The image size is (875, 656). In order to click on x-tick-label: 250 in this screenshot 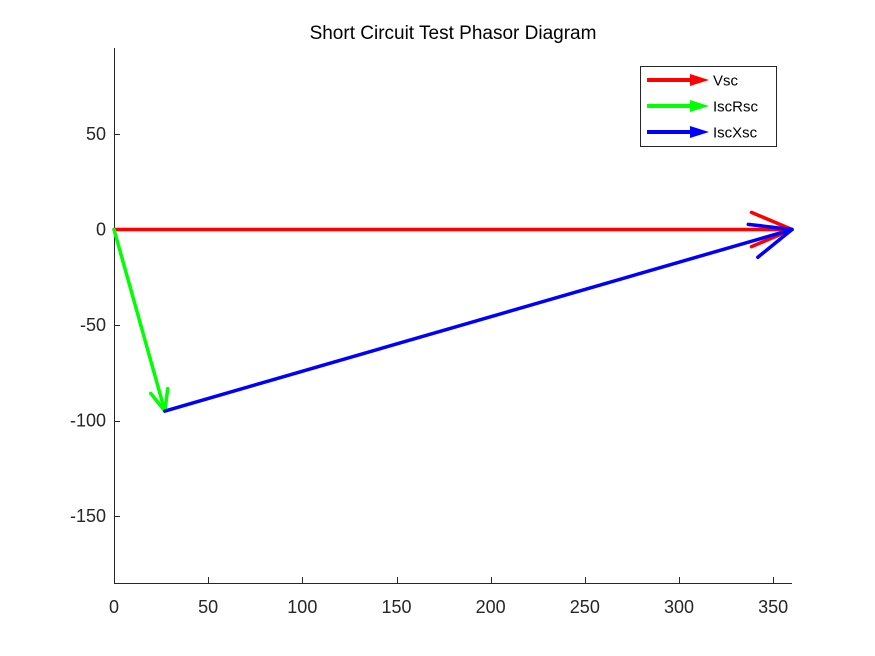, I will do `click(585, 607)`.